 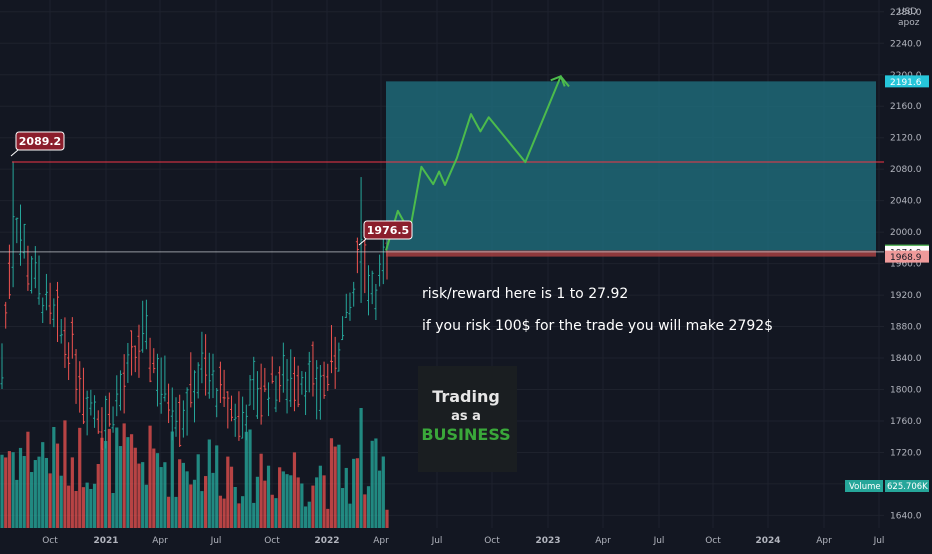 I want to click on price-tick-label: 2280.0, so click(x=906, y=13).